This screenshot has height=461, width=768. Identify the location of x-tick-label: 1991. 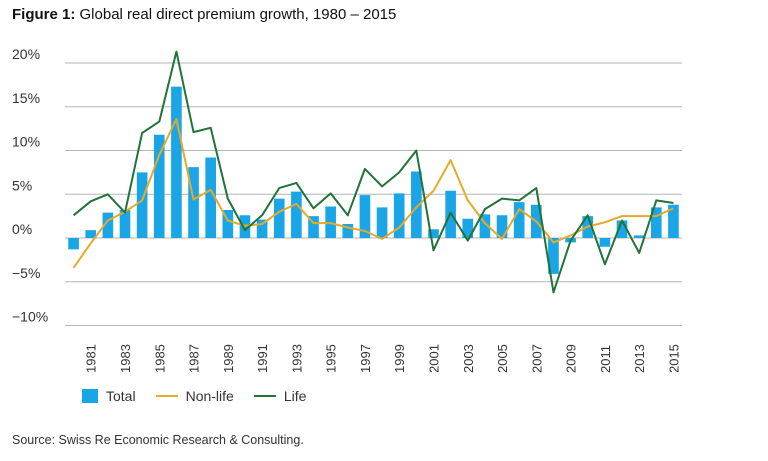
(262, 358).